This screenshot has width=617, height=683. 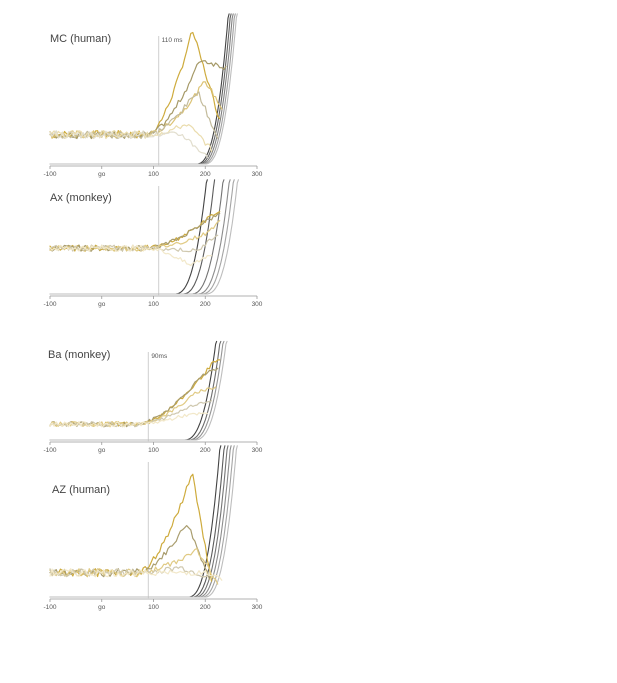 I want to click on panel-title-ba: Ba (monkey), so click(x=79, y=355).